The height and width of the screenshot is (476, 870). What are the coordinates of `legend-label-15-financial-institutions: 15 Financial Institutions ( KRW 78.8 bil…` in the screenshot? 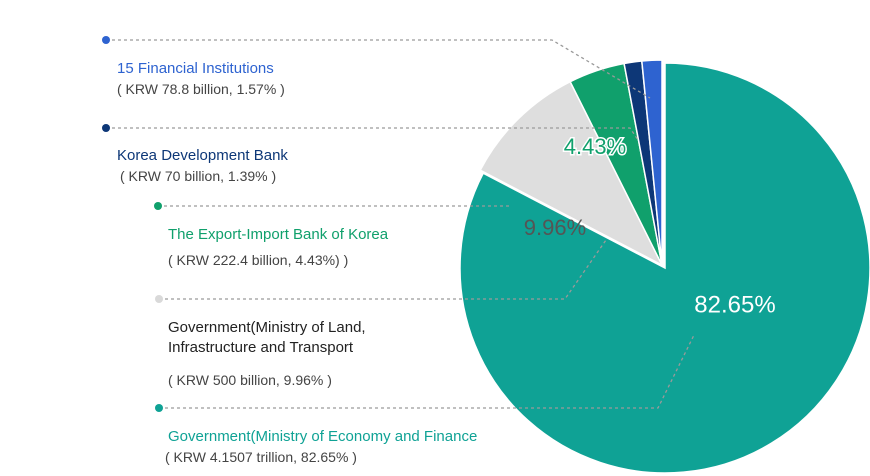 It's located at (201, 79).